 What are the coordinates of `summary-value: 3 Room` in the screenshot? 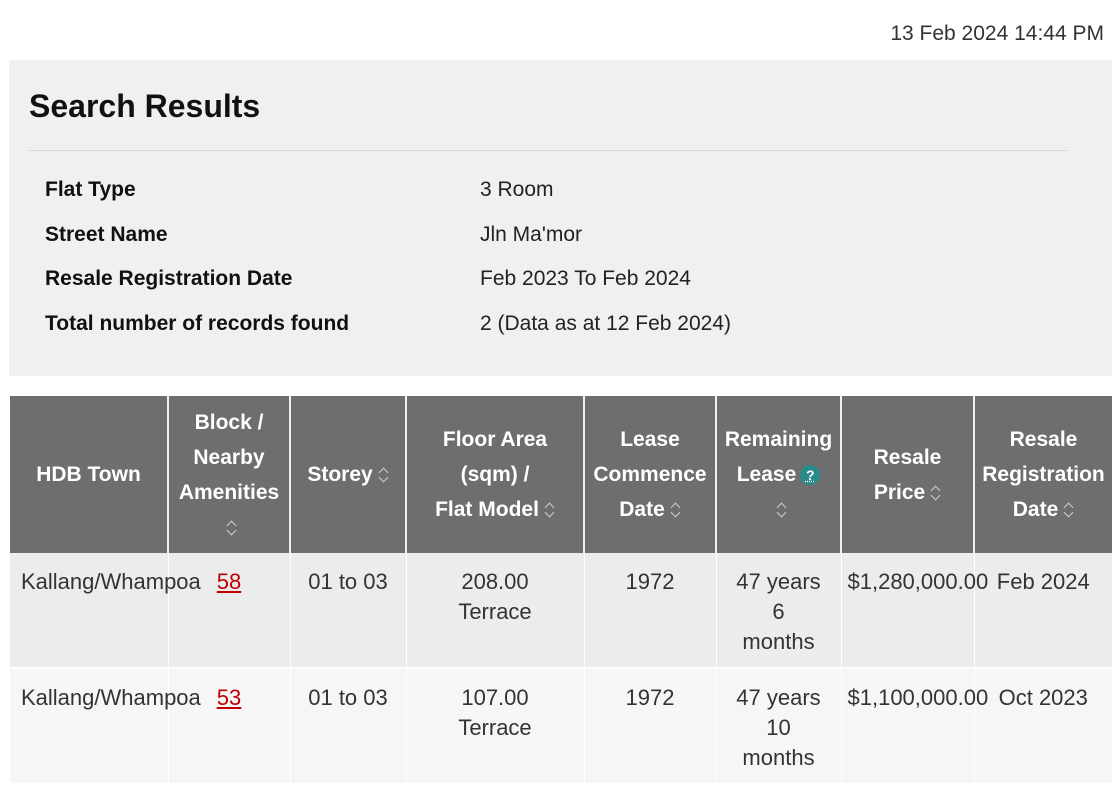 It's located at (517, 189).